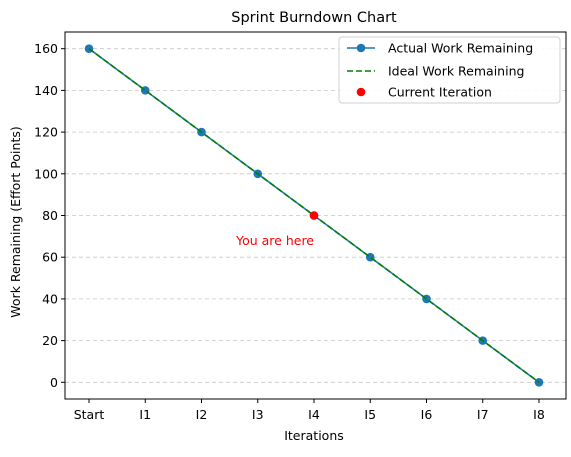  I want to click on legend-label-current: Current Iteration, so click(440, 92).